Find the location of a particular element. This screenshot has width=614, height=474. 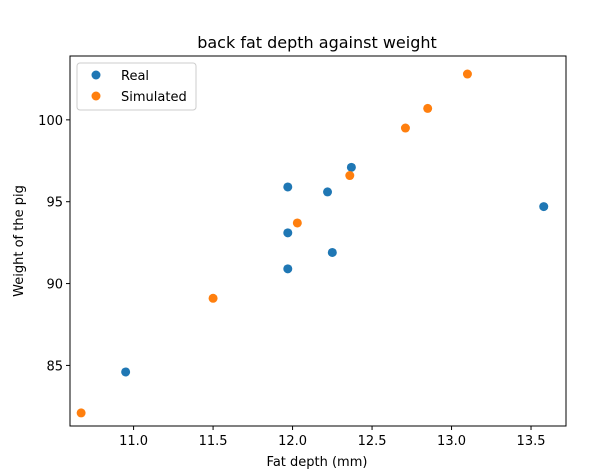

legend-box is located at coordinates (136, 86).